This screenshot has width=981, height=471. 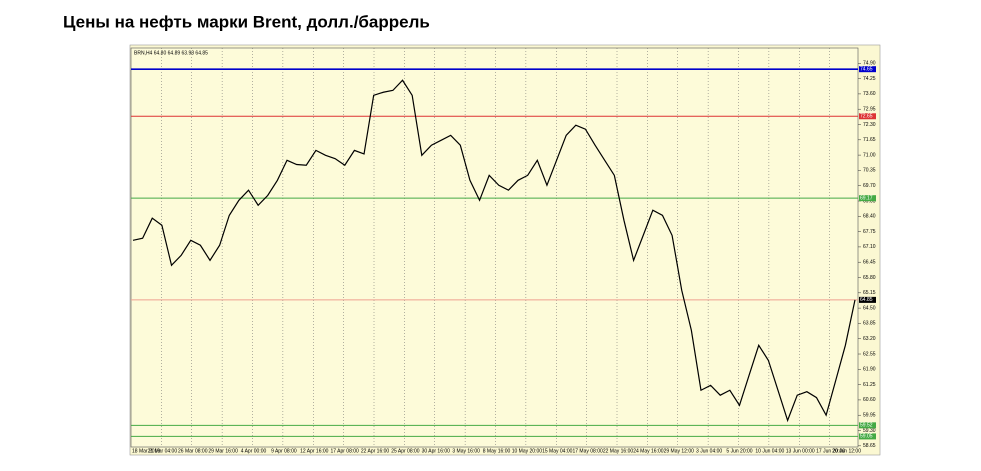 What do you see at coordinates (618, 451) in the screenshot?
I see `x-tick-label: 22 May 16:00` at bounding box center [618, 451].